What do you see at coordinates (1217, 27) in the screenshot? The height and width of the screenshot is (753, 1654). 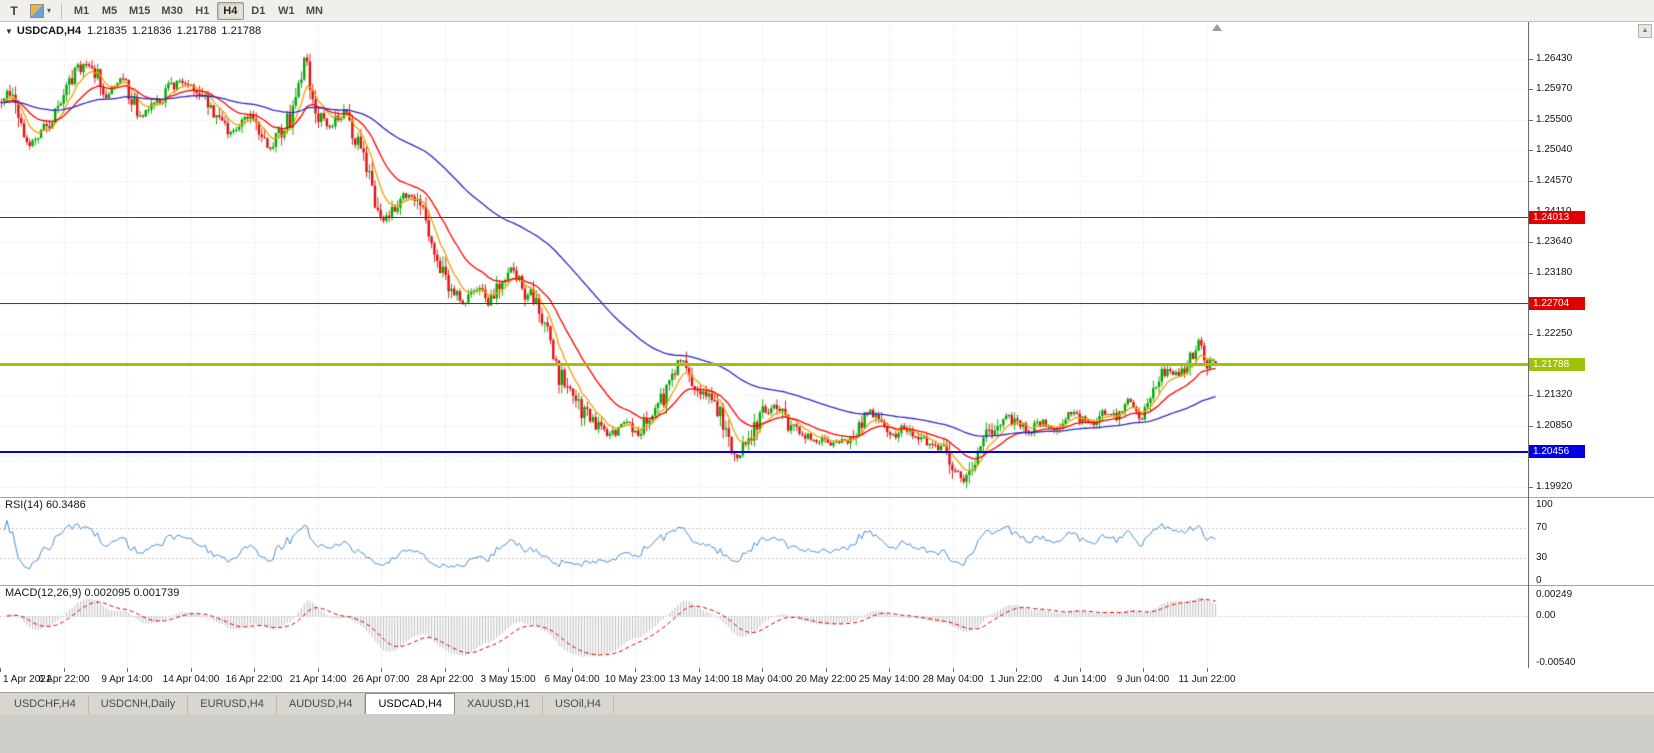 I see `chart-shift-marker` at bounding box center [1217, 27].